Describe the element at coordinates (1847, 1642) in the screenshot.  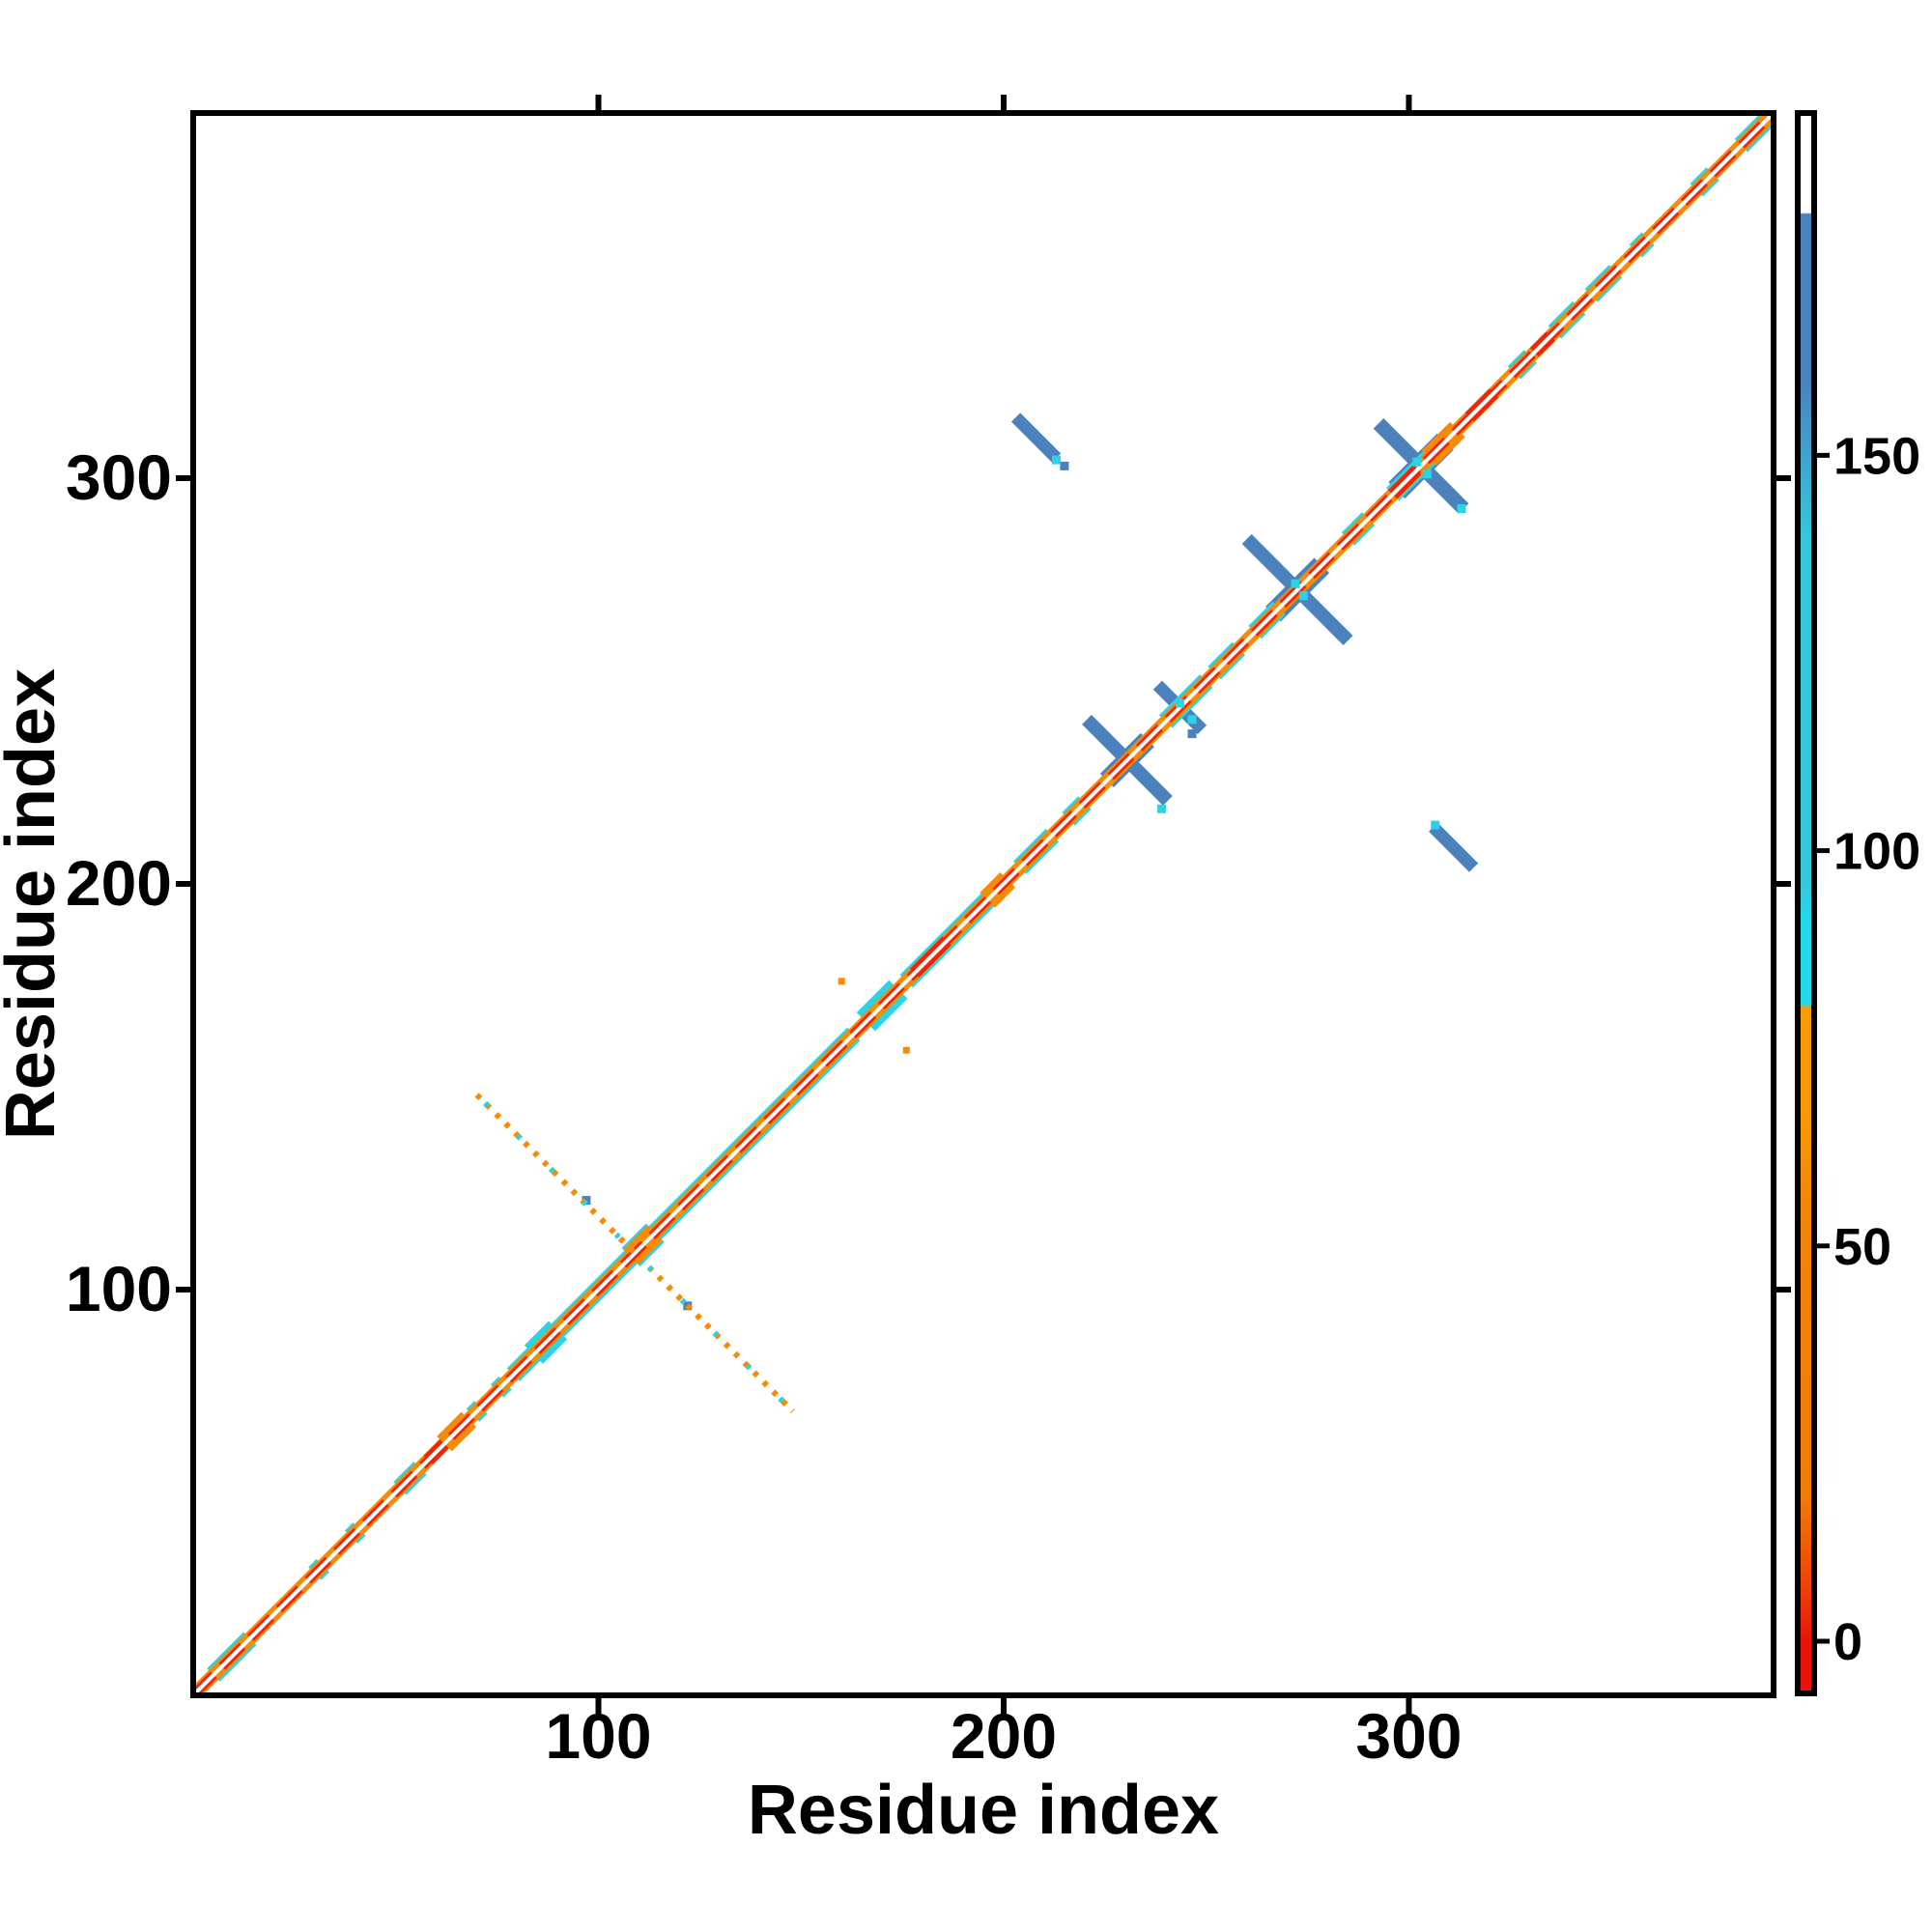
I see `colorbar-tick-label: 0` at that location.